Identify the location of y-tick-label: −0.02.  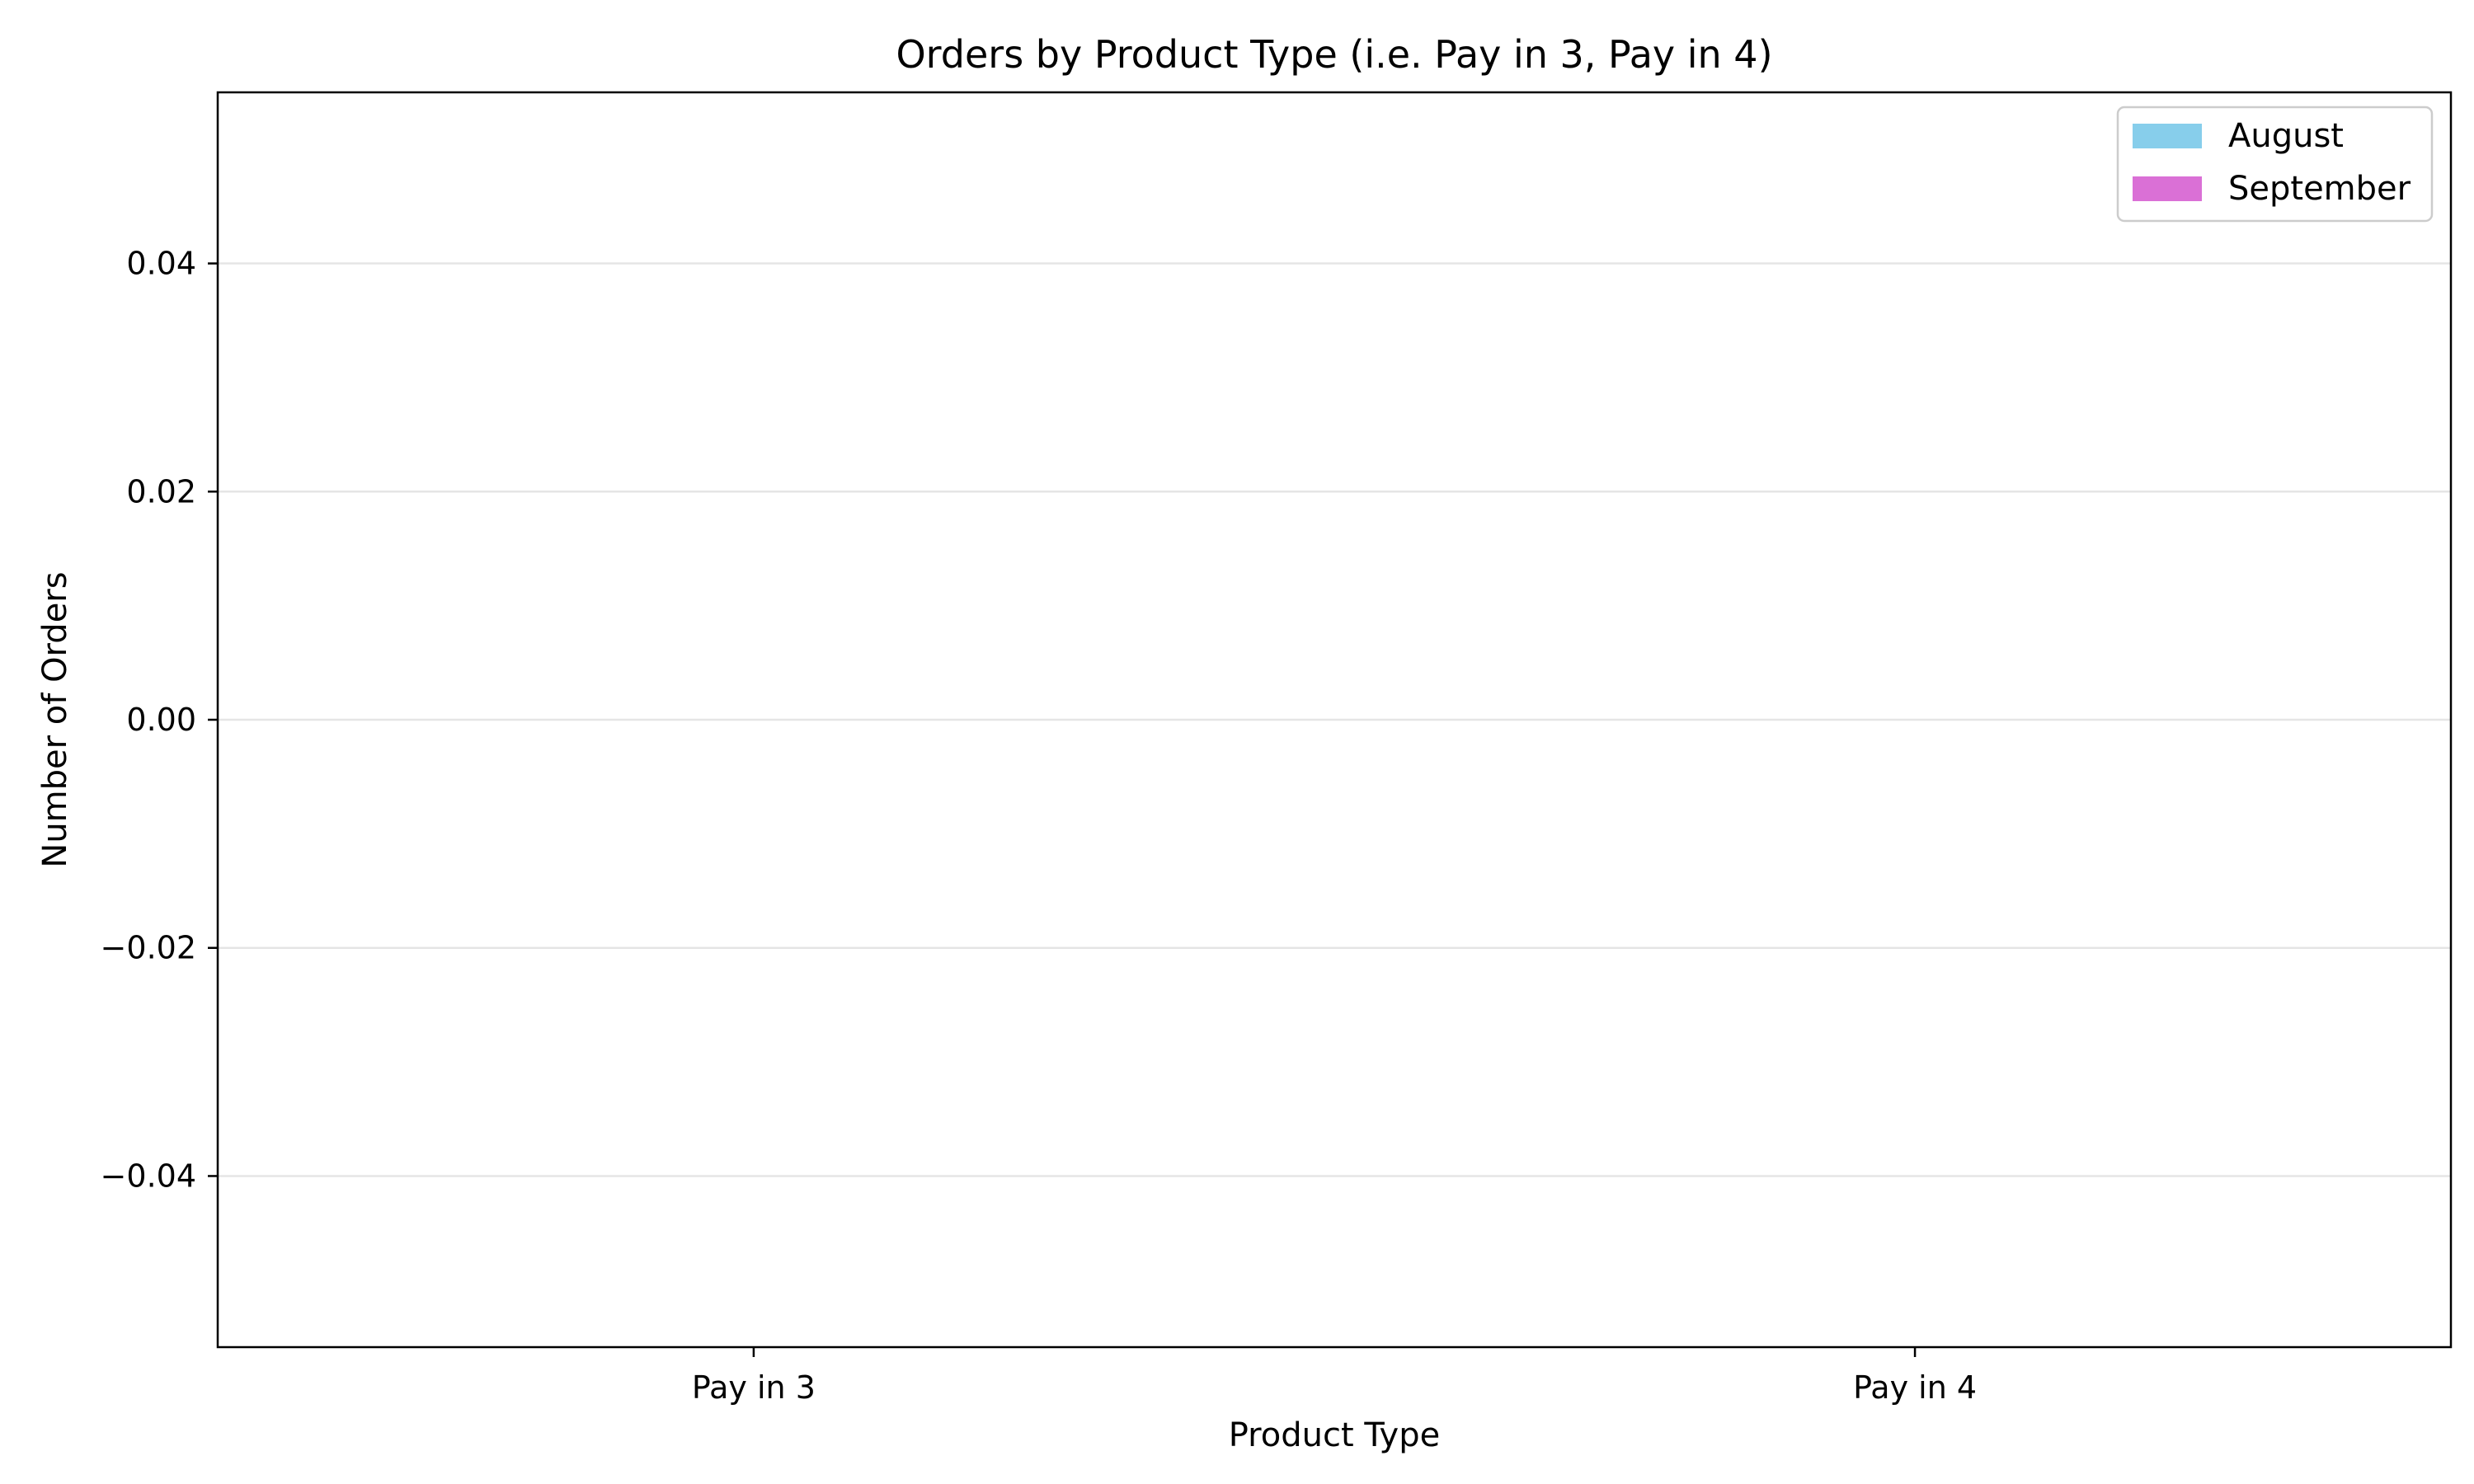
(148, 948).